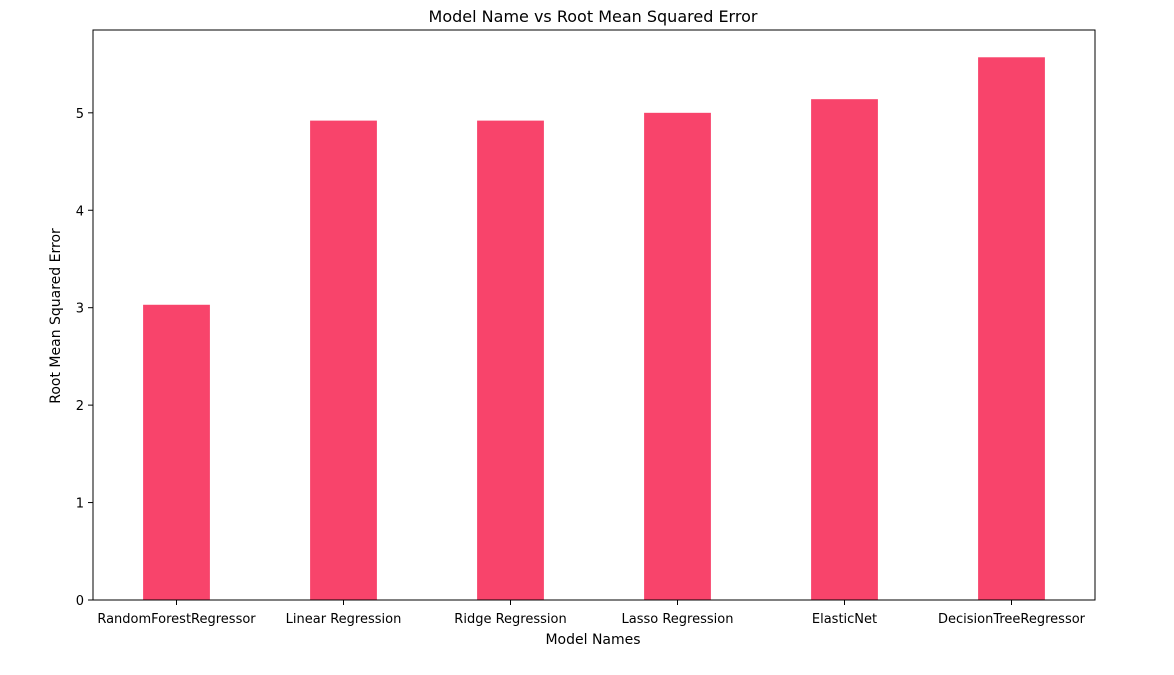 The width and height of the screenshot is (1174, 675). I want to click on y-tick-label: 3, so click(80, 309).